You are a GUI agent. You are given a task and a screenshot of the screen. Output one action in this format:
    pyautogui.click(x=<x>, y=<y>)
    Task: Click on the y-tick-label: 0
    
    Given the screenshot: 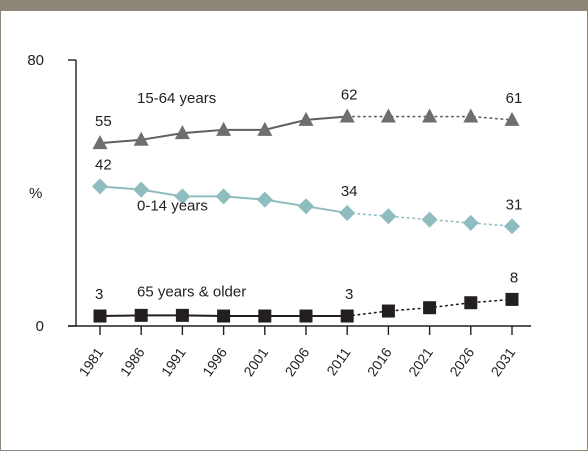 What is the action you would take?
    pyautogui.click(x=40, y=326)
    